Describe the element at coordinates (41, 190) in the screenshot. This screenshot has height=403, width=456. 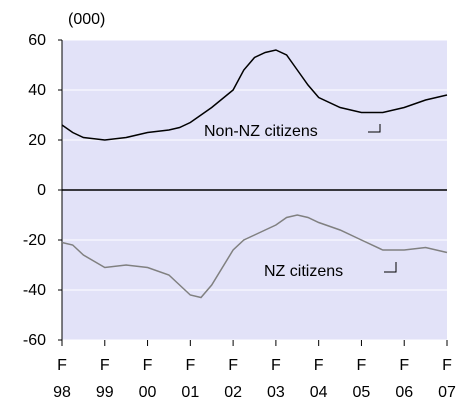
I see `y-tick-label: 0` at that location.